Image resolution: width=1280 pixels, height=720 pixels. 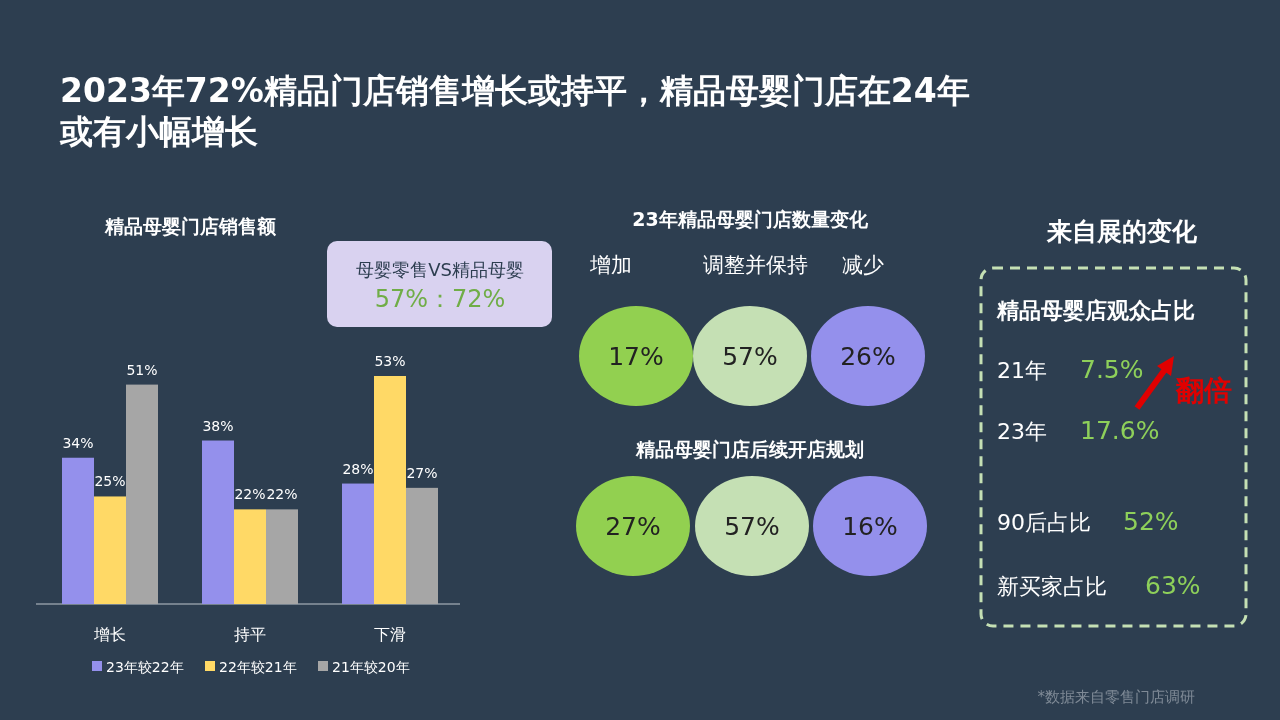 What do you see at coordinates (1022, 431) in the screenshot?
I see `text: 23年` at bounding box center [1022, 431].